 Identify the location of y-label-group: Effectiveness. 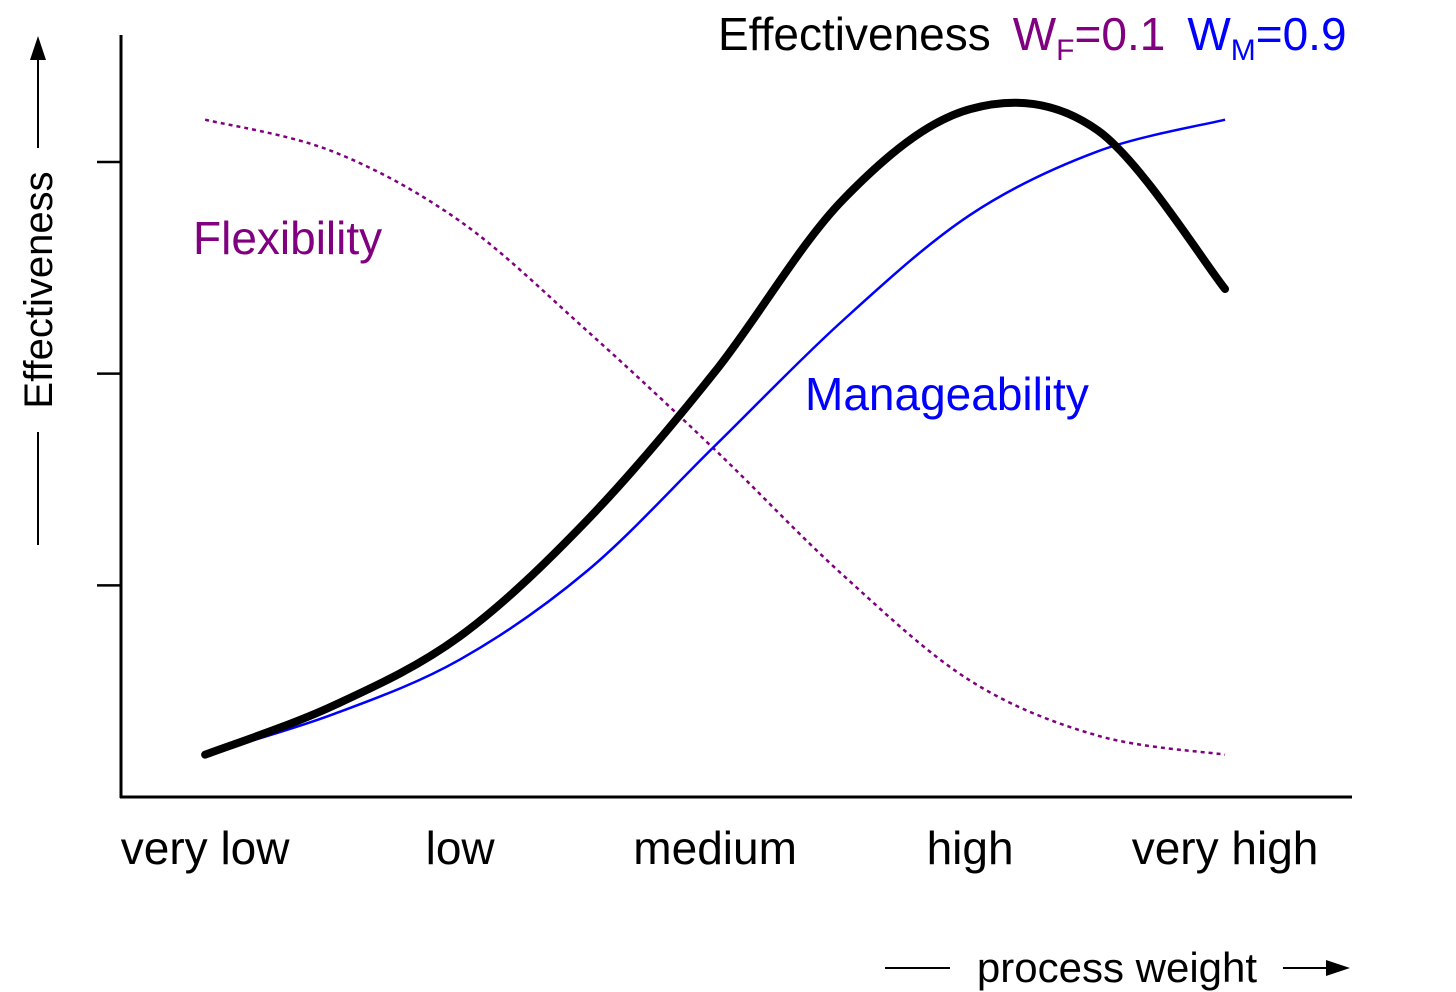
(39, 290).